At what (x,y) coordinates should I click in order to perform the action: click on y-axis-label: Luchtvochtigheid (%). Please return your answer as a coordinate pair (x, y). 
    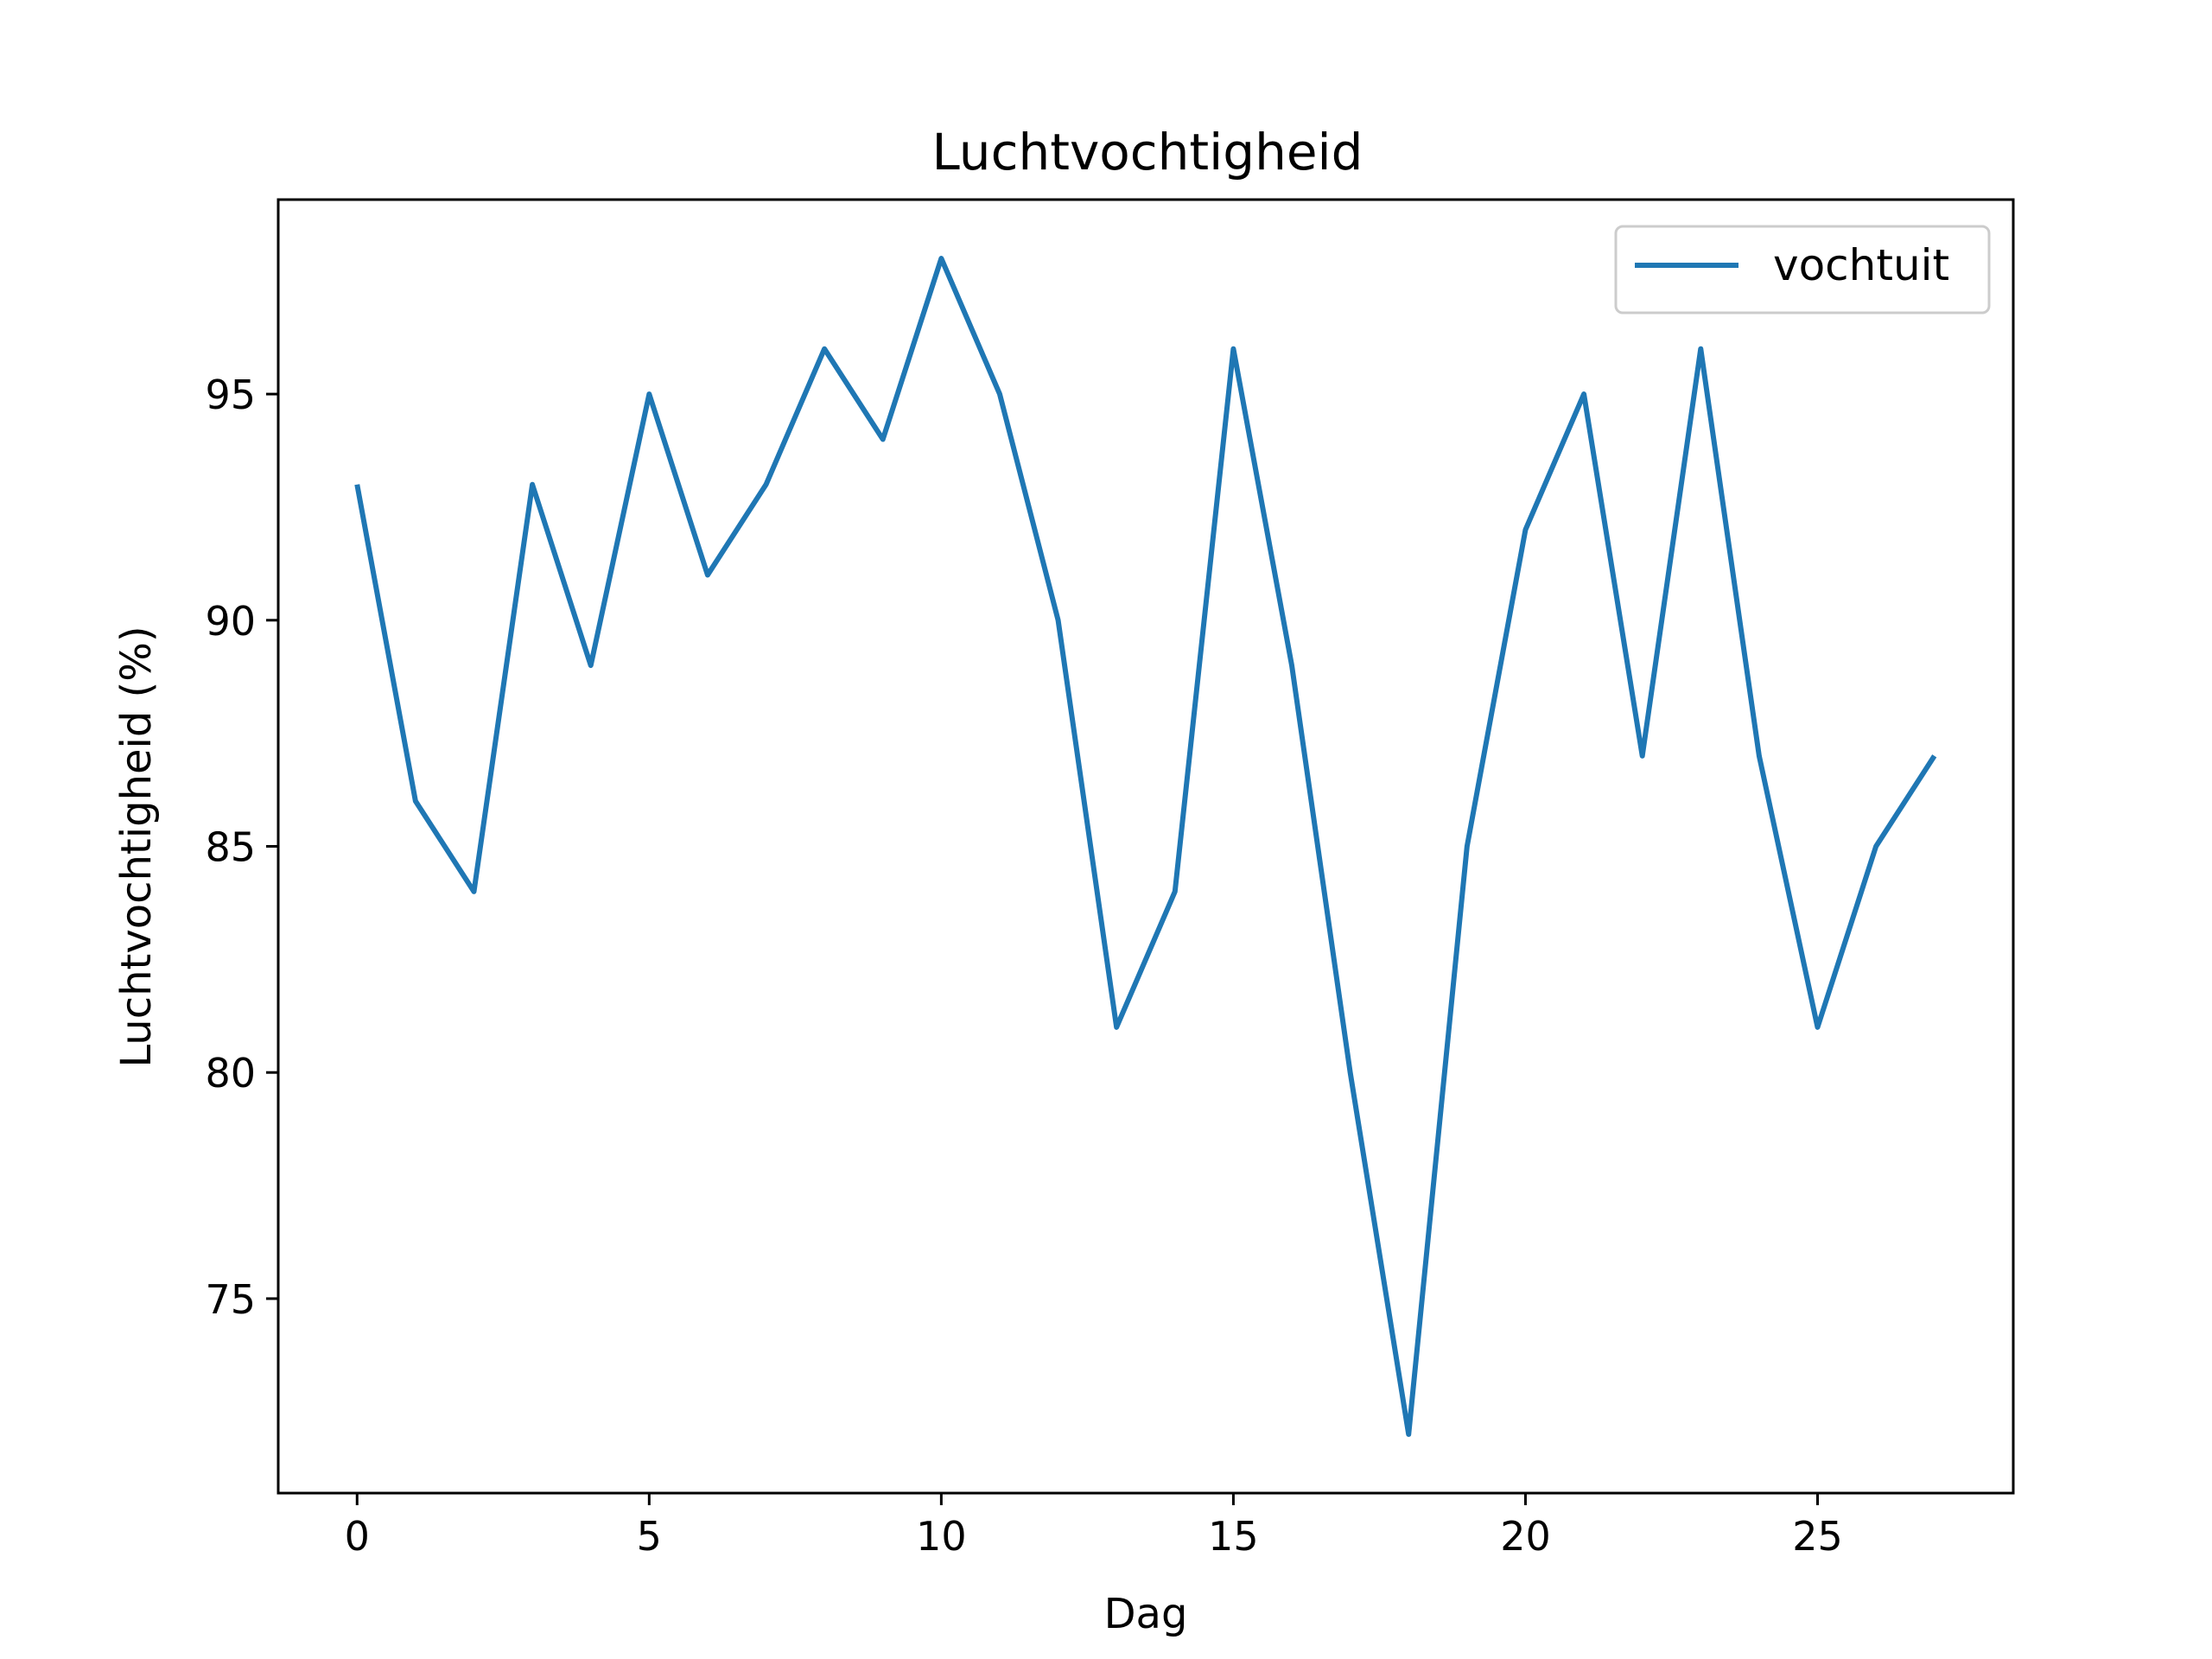
    Looking at the image, I should click on (136, 846).